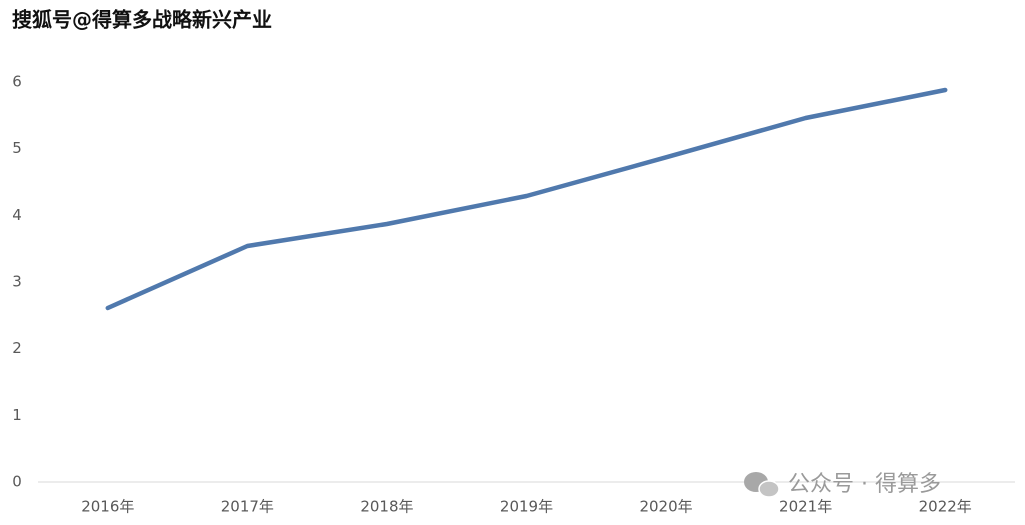  I want to click on y-tick-label: 0, so click(17, 482).